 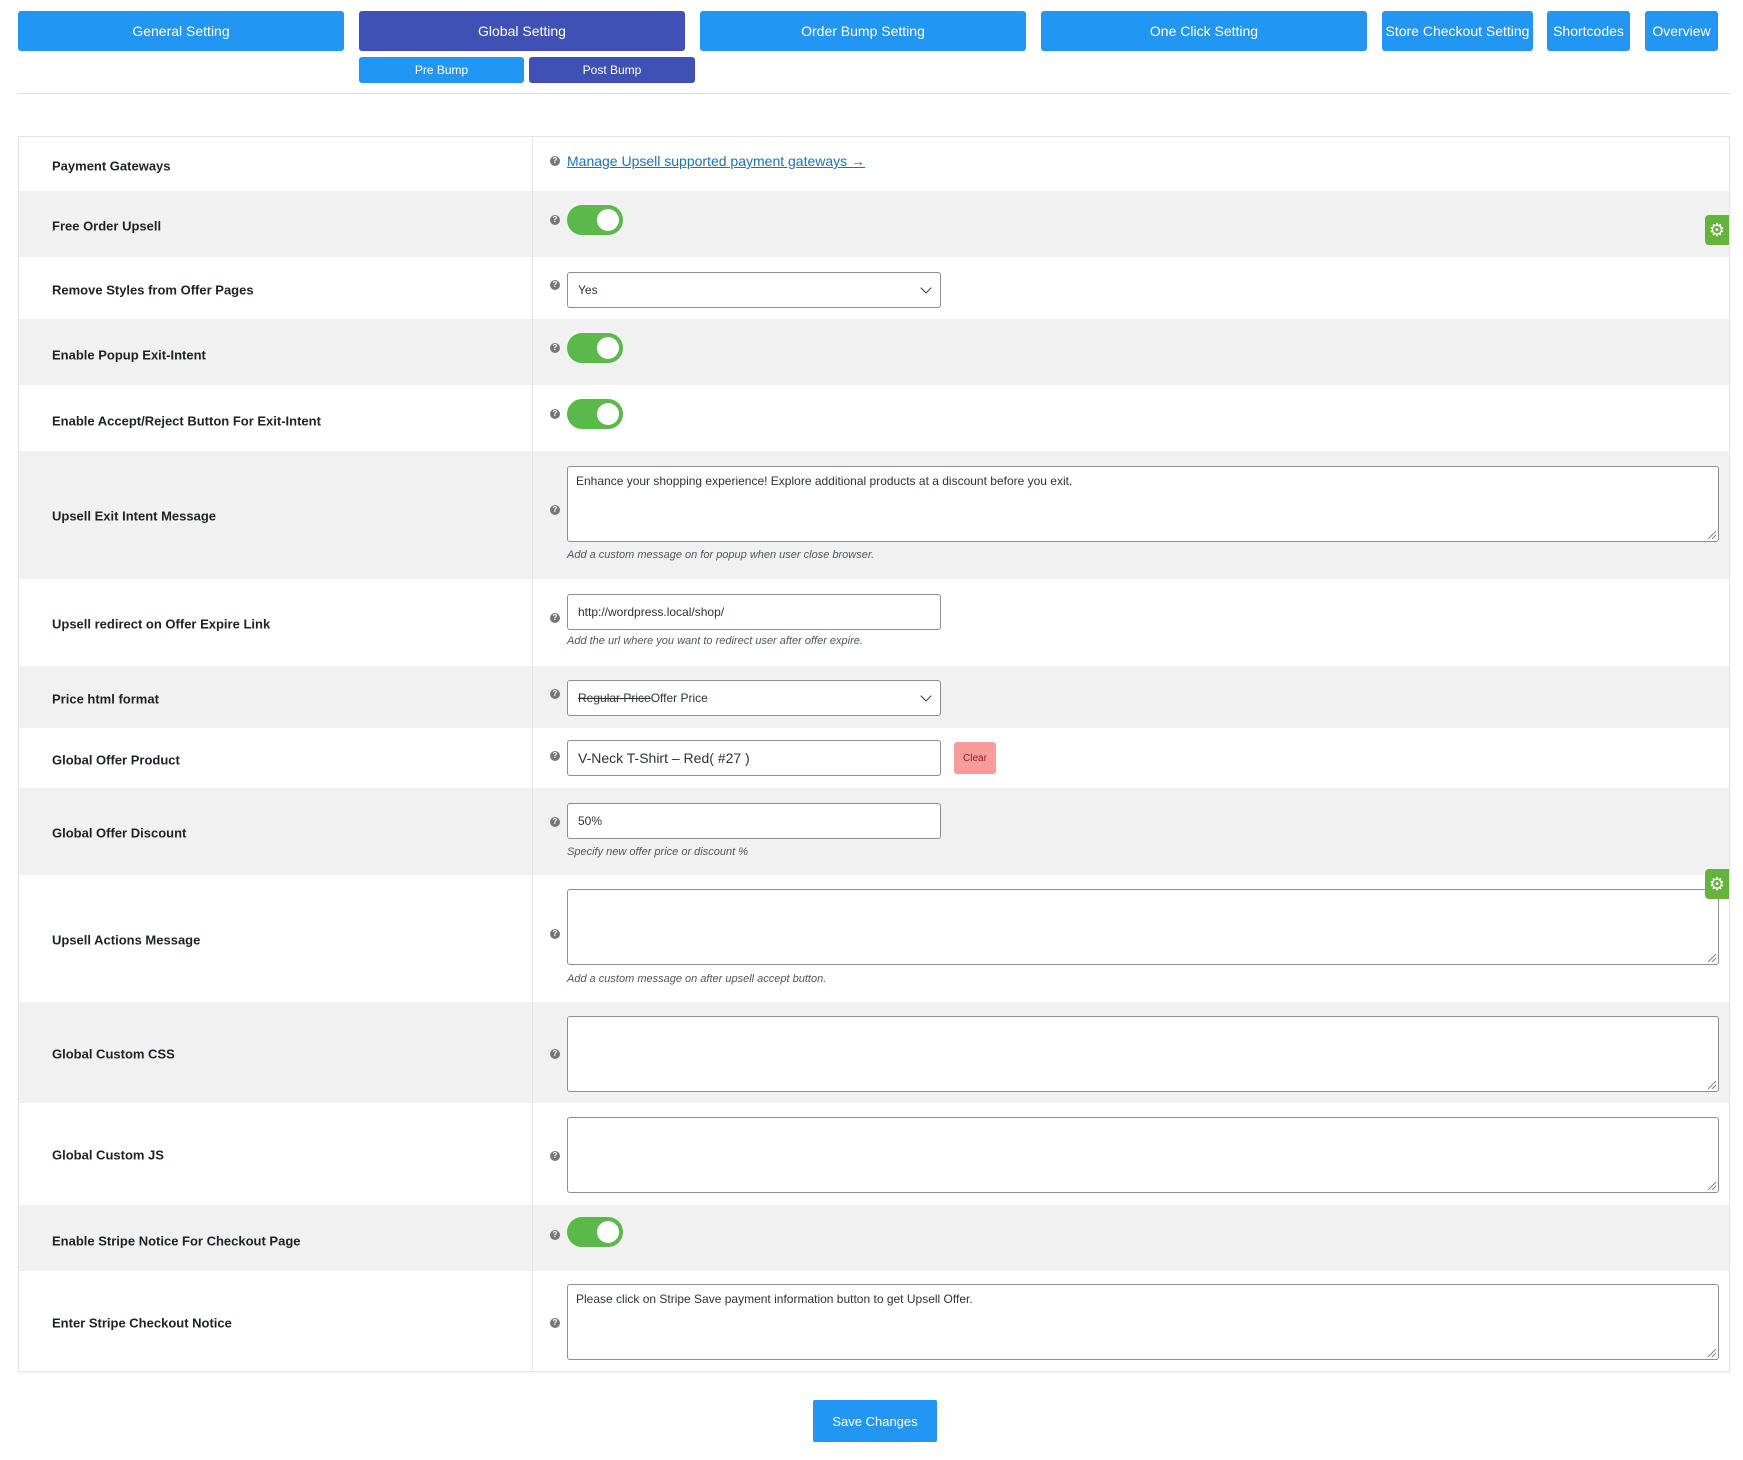 What do you see at coordinates (108, 1155) in the screenshot?
I see `custom-js-label: Global Custom JS` at bounding box center [108, 1155].